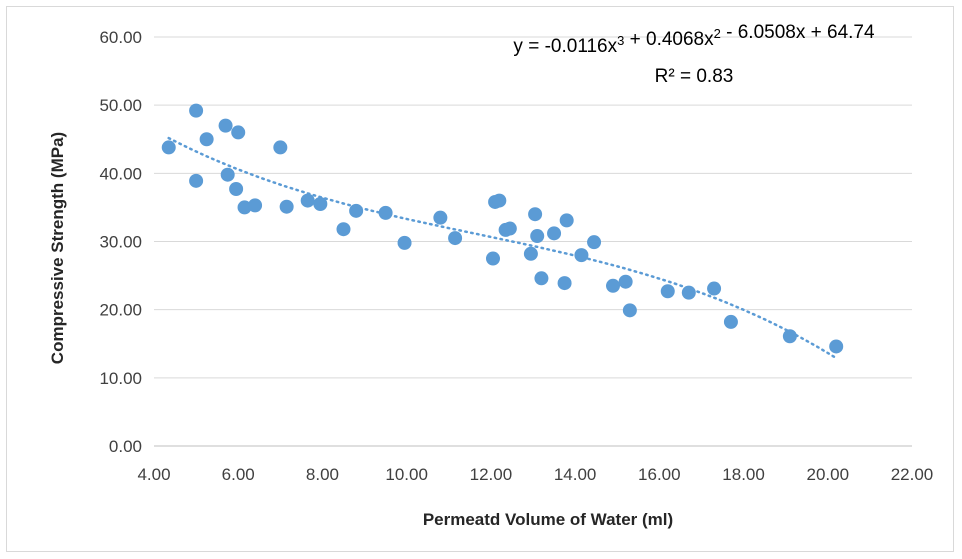 This screenshot has width=962, height=559. I want to click on y-tick-label: 20.00, so click(120, 310).